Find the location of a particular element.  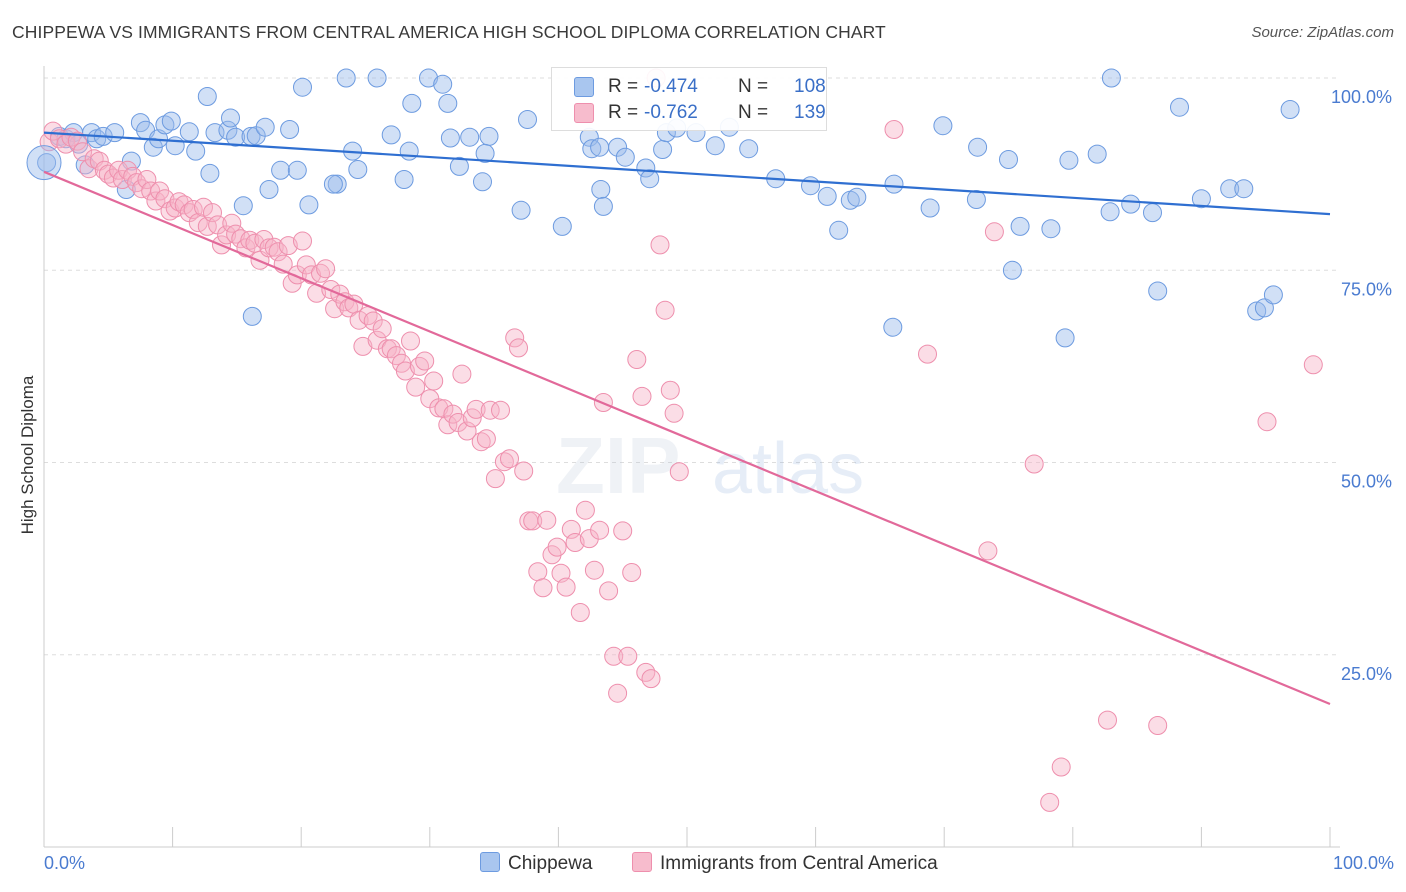

y-tick-label: 25.0% is located at coordinates (1366, 674).